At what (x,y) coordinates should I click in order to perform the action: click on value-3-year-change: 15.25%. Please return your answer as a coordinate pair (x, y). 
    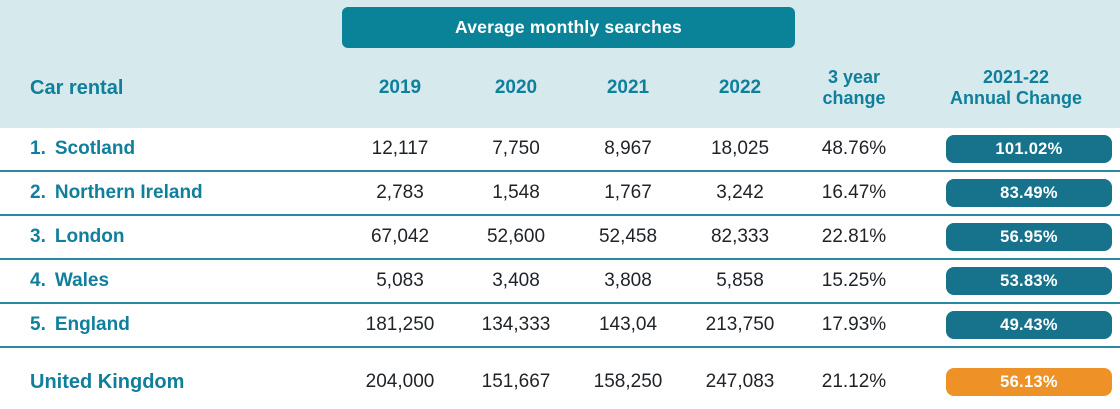
    Looking at the image, I should click on (854, 280).